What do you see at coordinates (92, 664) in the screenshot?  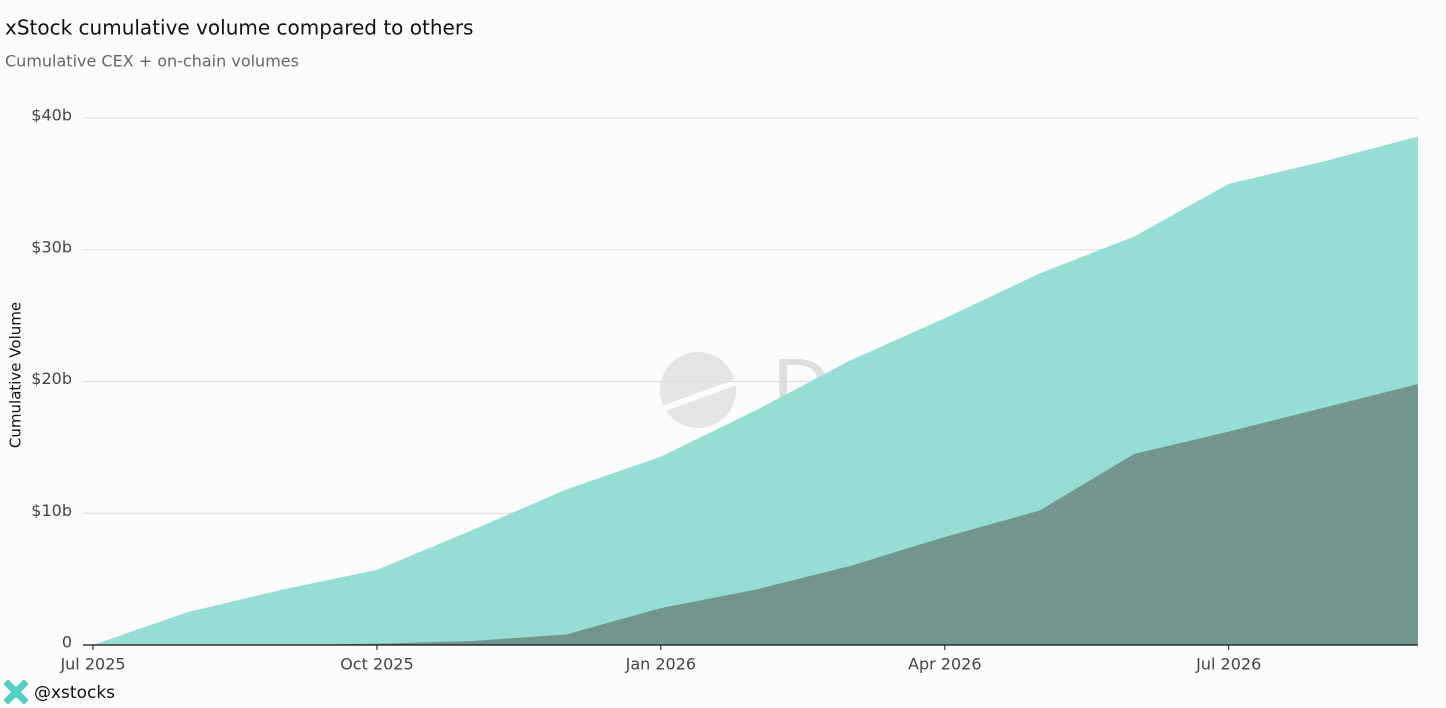 I see `x-tick-label: Jul 2025` at bounding box center [92, 664].